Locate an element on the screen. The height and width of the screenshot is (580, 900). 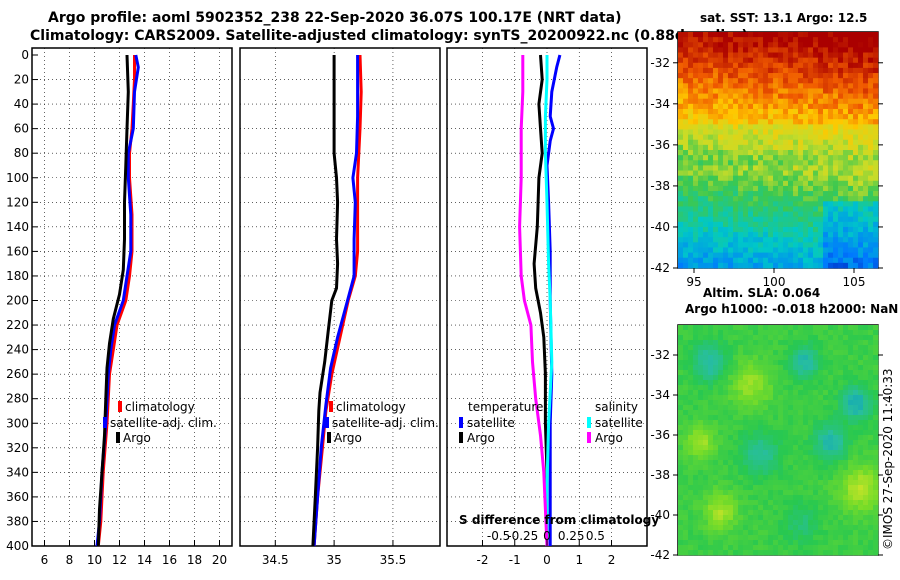
series-line-argo is located at coordinates (113, 300).